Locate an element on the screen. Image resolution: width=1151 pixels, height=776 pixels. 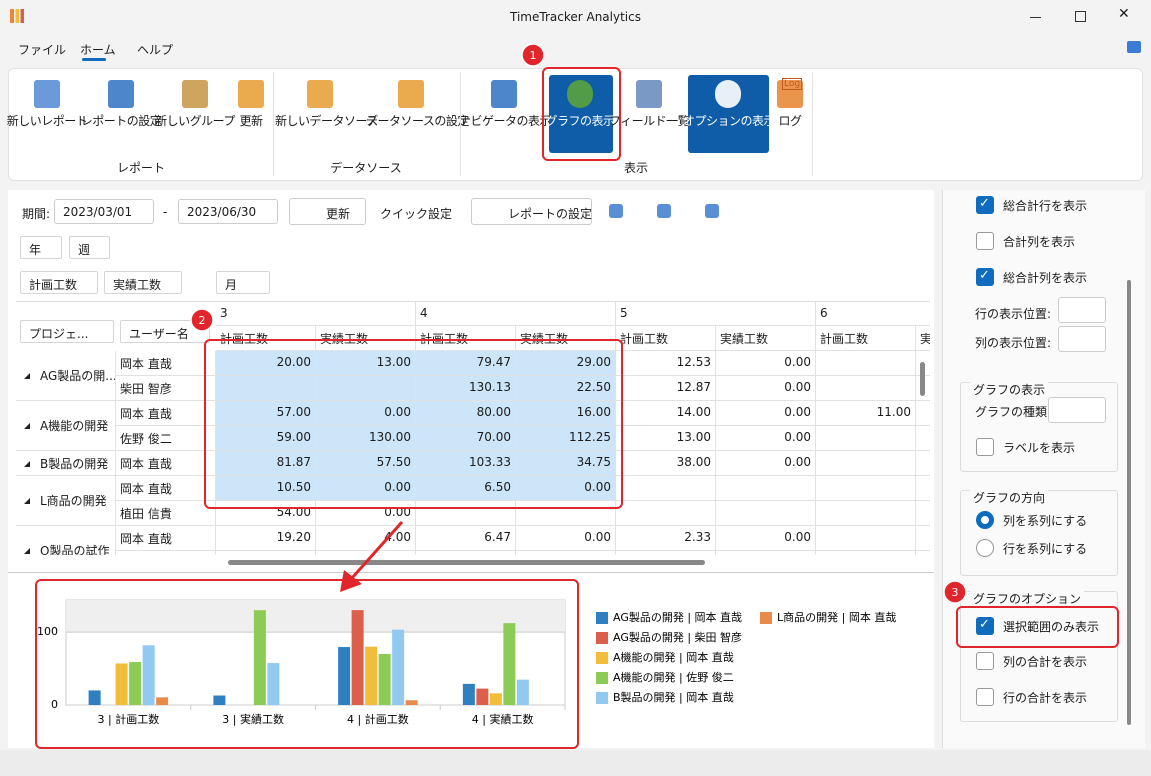
window-title: TimeTracker Analytics is located at coordinates (575, 17).